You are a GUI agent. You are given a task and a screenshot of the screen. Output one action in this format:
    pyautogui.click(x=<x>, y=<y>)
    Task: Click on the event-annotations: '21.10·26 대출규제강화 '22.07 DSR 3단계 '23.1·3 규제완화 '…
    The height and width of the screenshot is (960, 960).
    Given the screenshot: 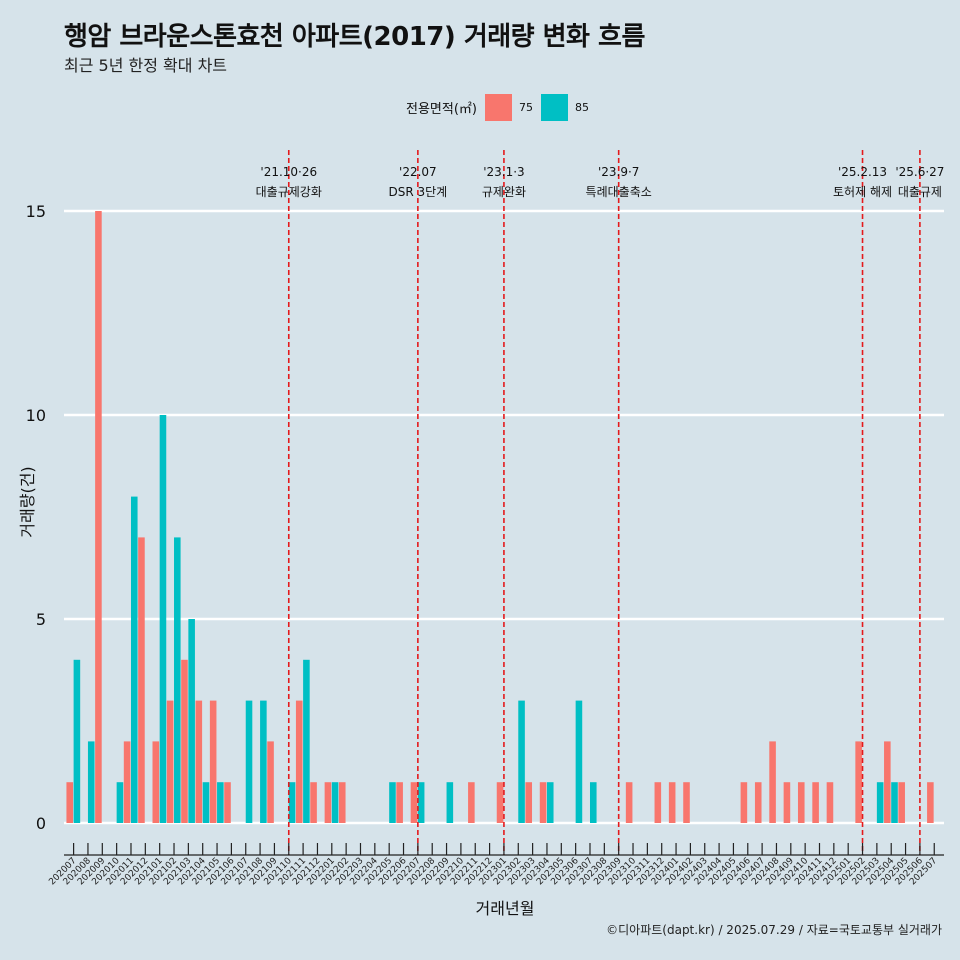 What is the action you would take?
    pyautogui.click(x=600, y=182)
    